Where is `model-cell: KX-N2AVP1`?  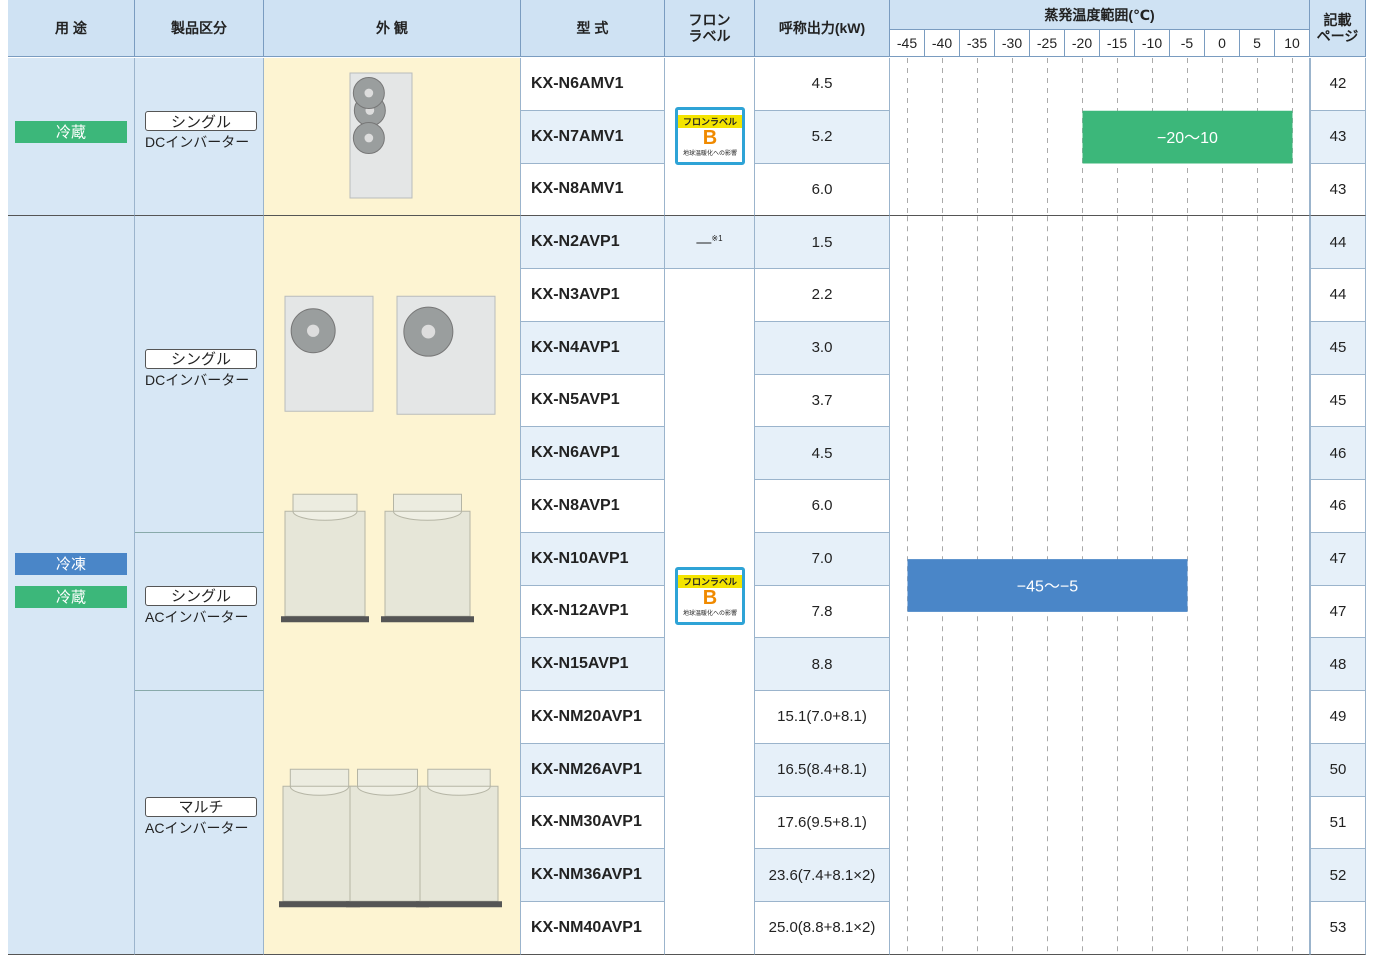
model-cell: KX-N2AVP1 is located at coordinates (593, 242).